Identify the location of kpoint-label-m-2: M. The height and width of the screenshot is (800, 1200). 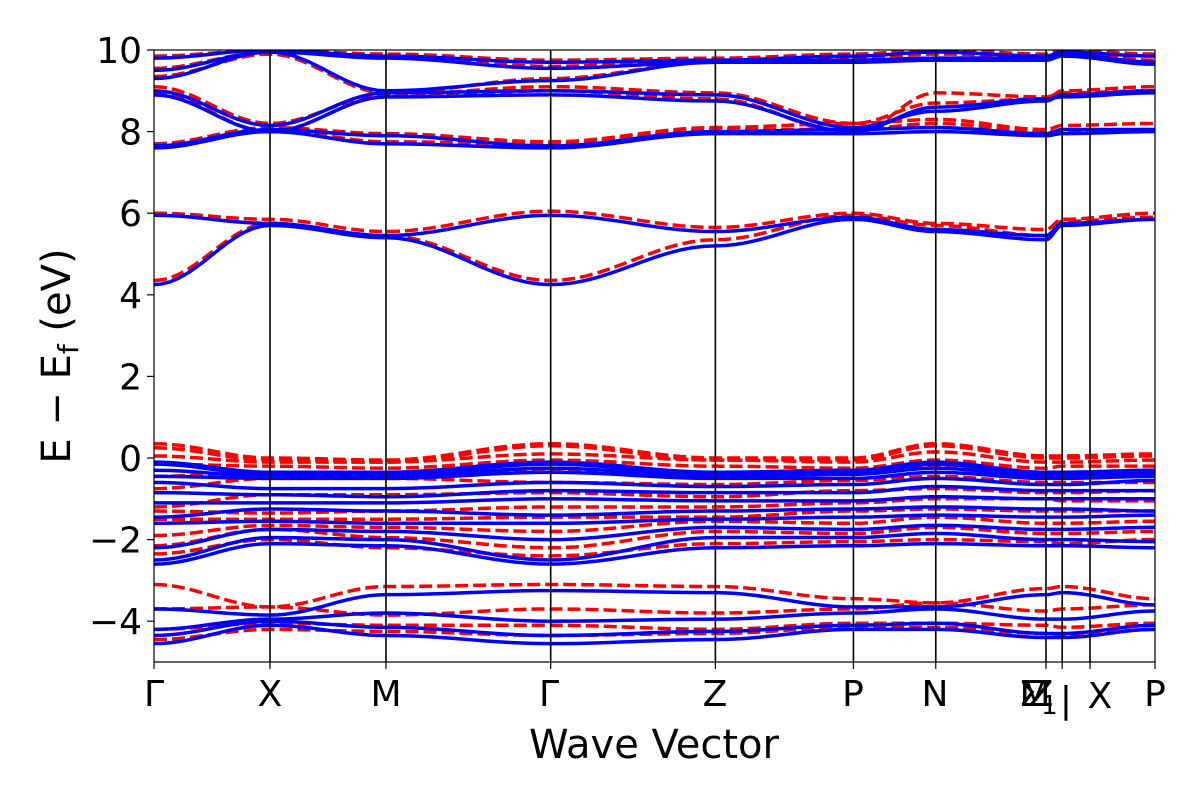
(1034, 694).